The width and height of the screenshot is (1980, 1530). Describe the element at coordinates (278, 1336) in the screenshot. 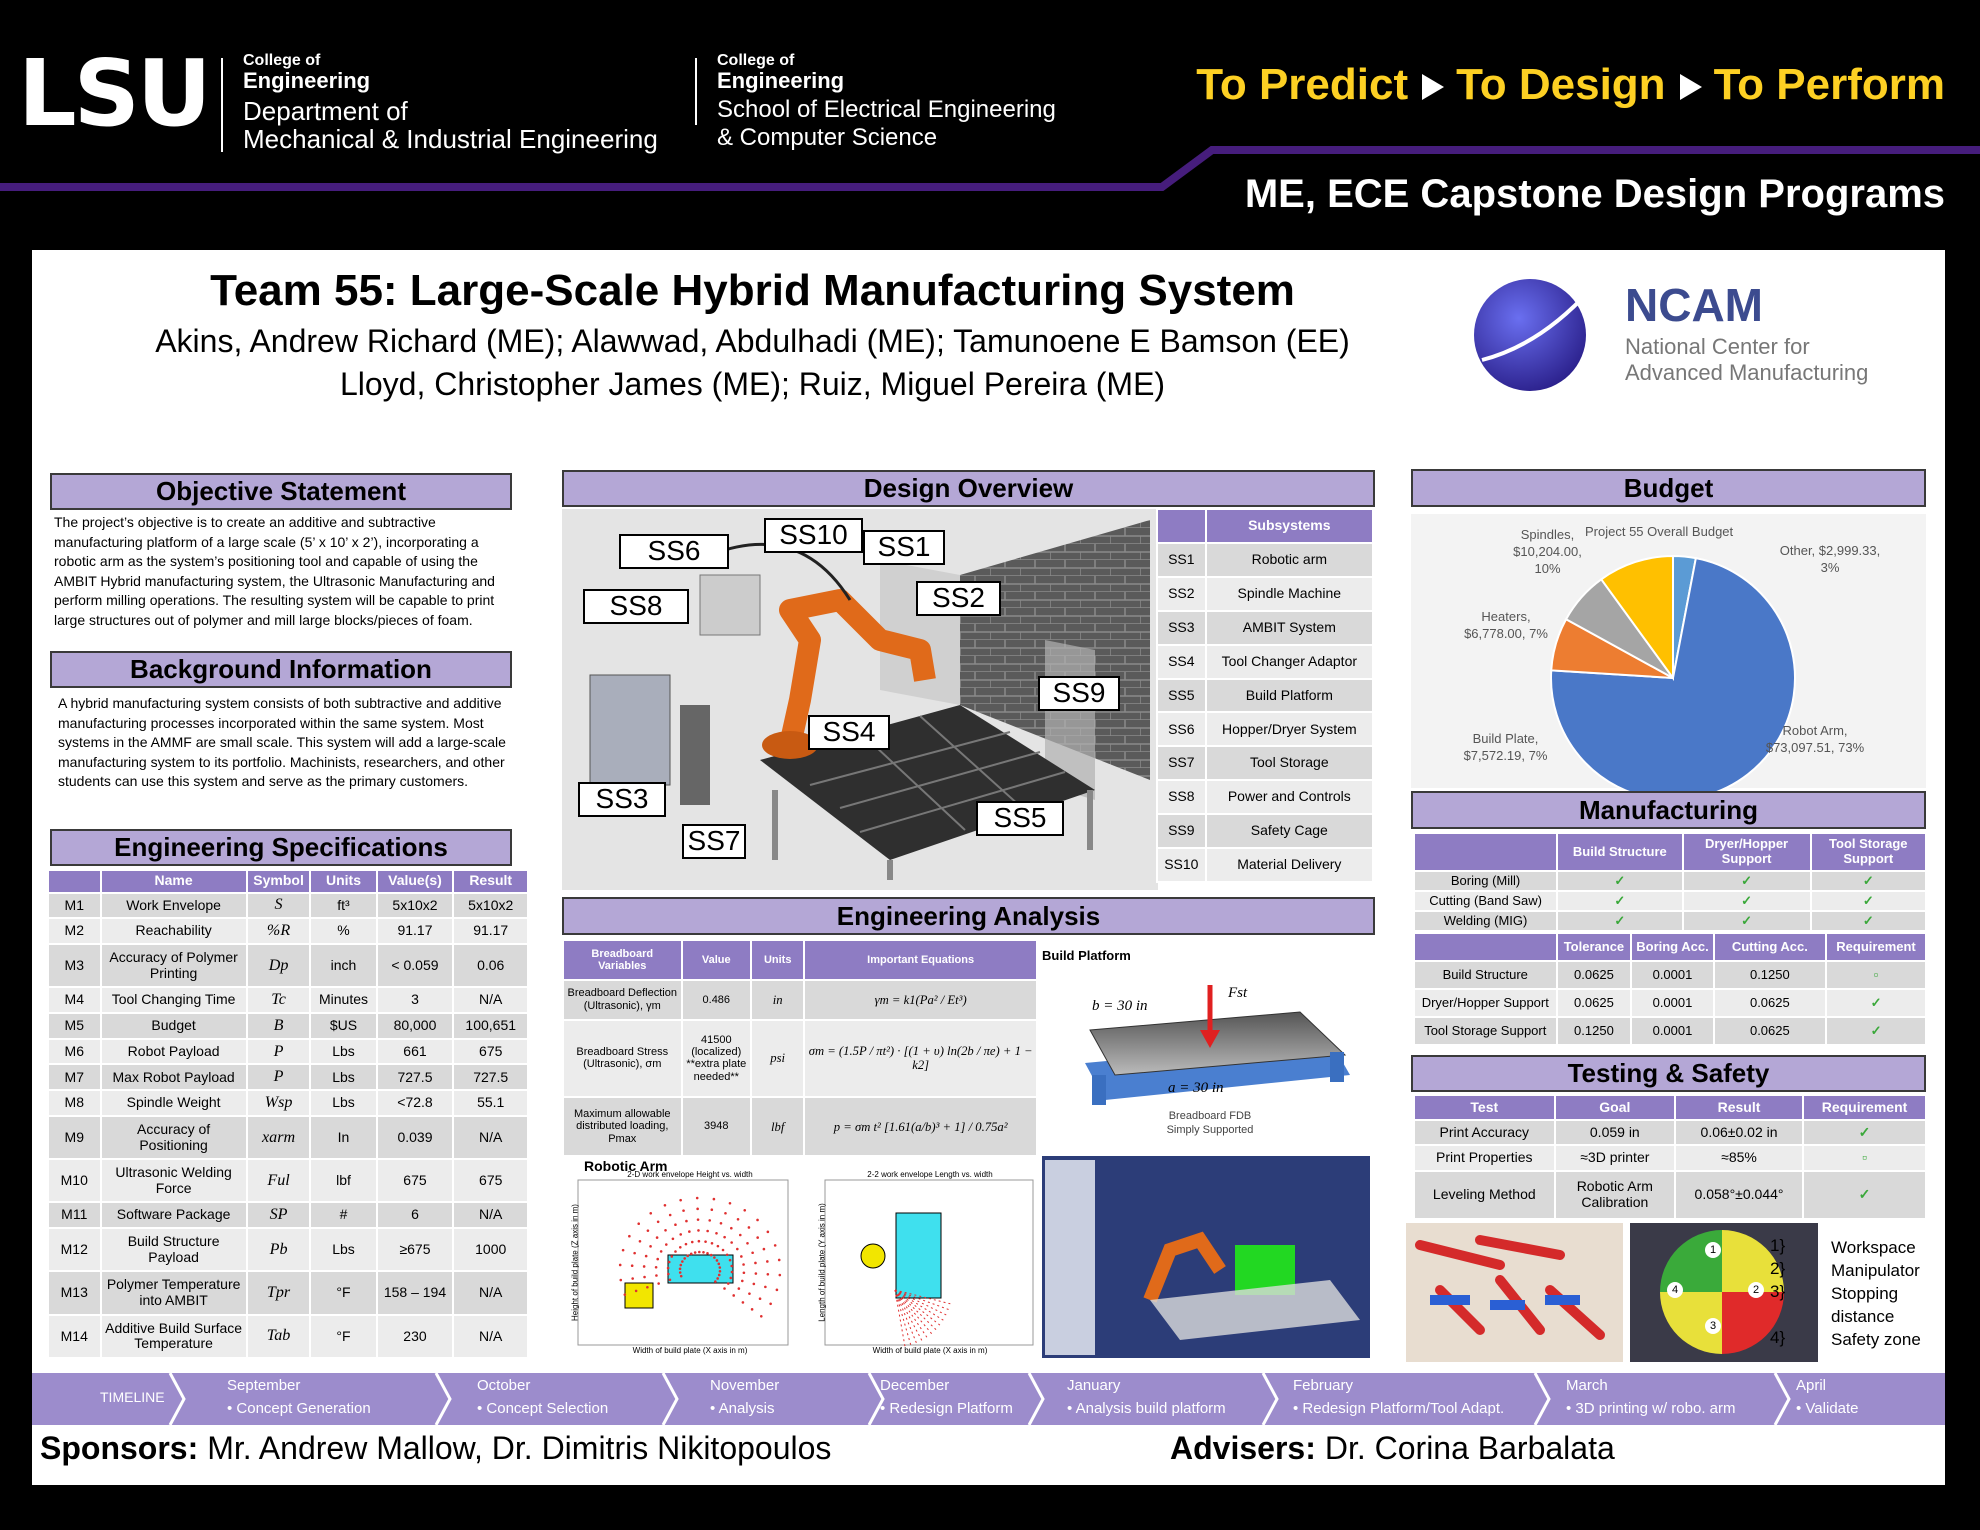

I see `cell: Tab` at that location.